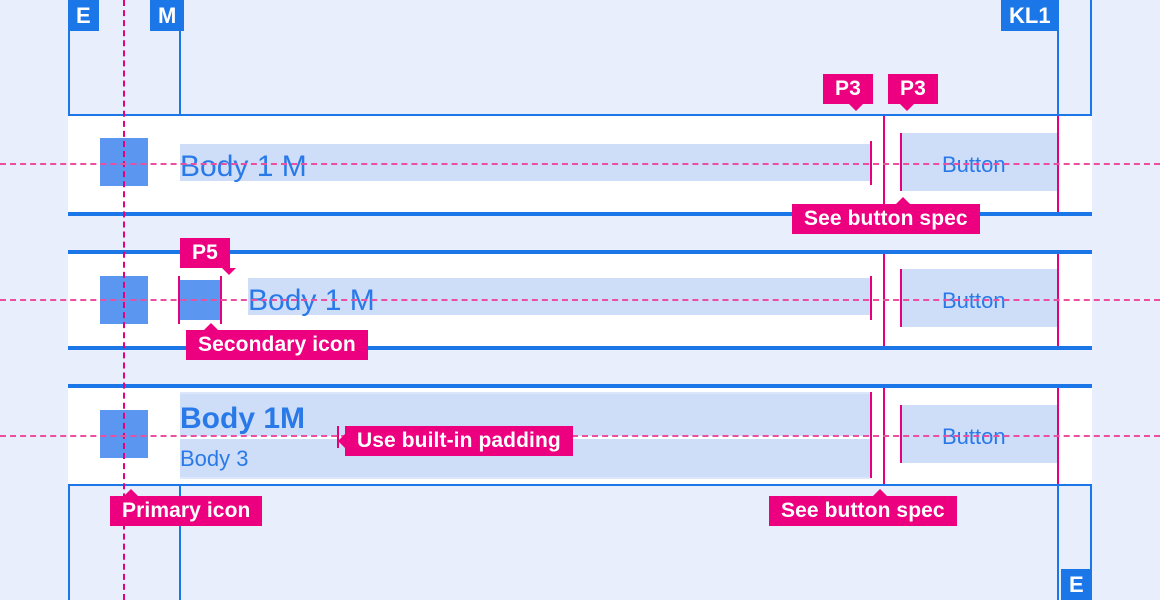  I want to click on annotation-label: Secondary icon, so click(277, 344).